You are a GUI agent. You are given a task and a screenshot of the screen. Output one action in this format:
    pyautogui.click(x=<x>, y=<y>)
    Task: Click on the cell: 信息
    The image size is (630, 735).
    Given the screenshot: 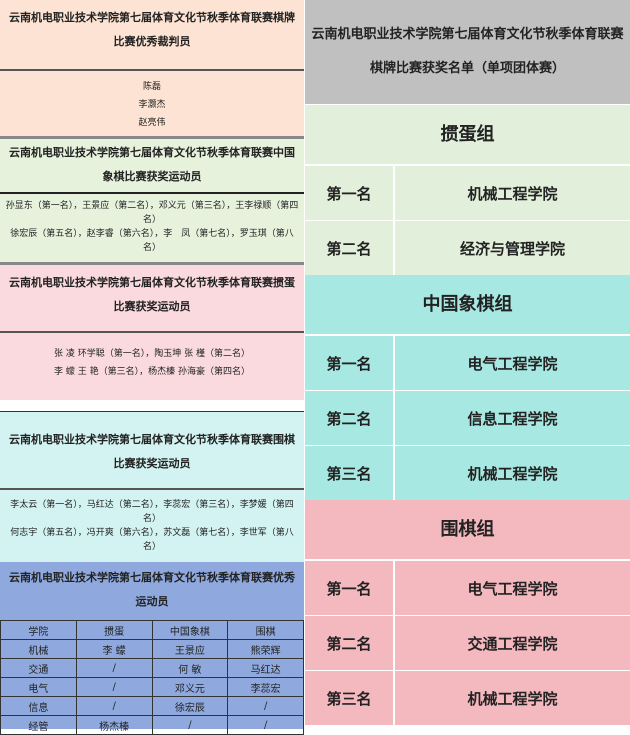 What is the action you would take?
    pyautogui.click(x=38, y=706)
    